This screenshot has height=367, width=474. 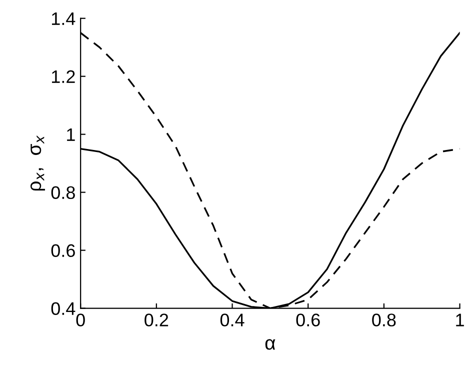 I want to click on x-tick-label: 0.6, so click(x=308, y=320).